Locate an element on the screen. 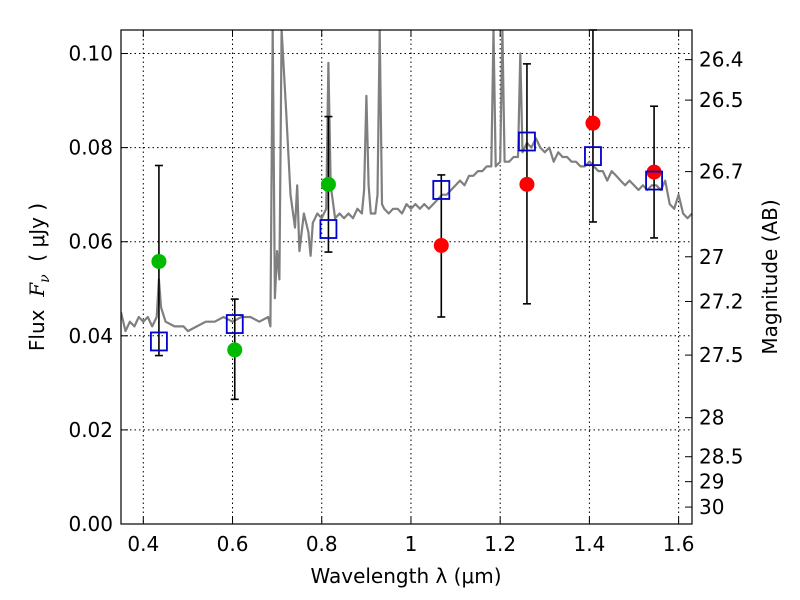 This screenshot has width=800, height=600. y2-axis-title: Magnitude (AB) is located at coordinates (770, 276).